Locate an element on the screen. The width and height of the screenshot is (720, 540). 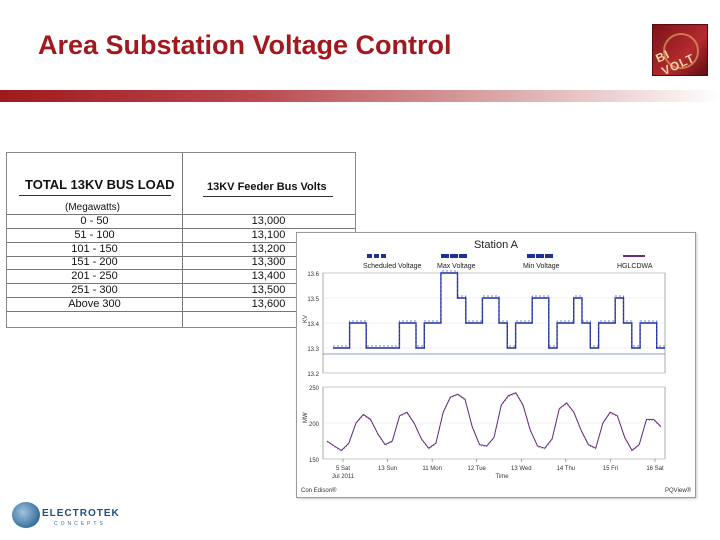
cell-load: 0 - 50 is located at coordinates (94, 221).